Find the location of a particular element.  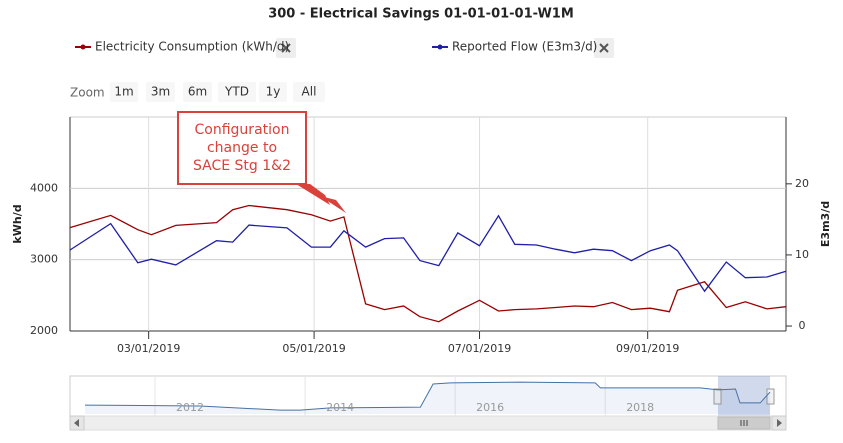

zoom-button-label: 1m is located at coordinates (123, 92).